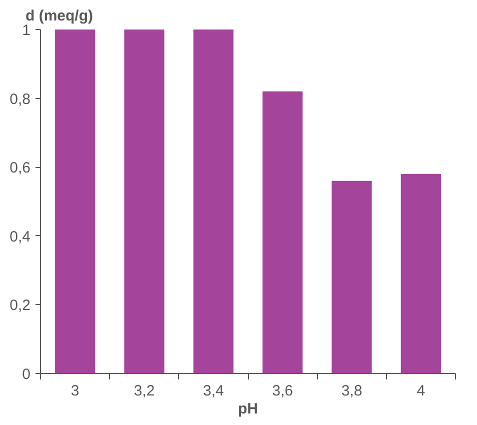  What do you see at coordinates (283, 391) in the screenshot?
I see `x-tick-label: 3,6` at bounding box center [283, 391].